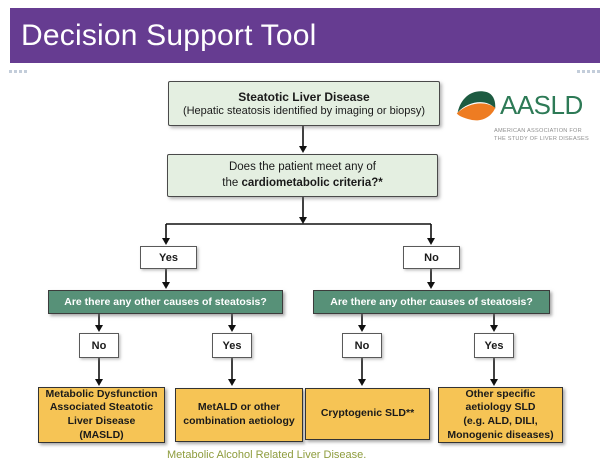 This screenshot has height=474, width=600. What do you see at coordinates (362, 345) in the screenshot?
I see `branch-no-right: No` at bounding box center [362, 345].